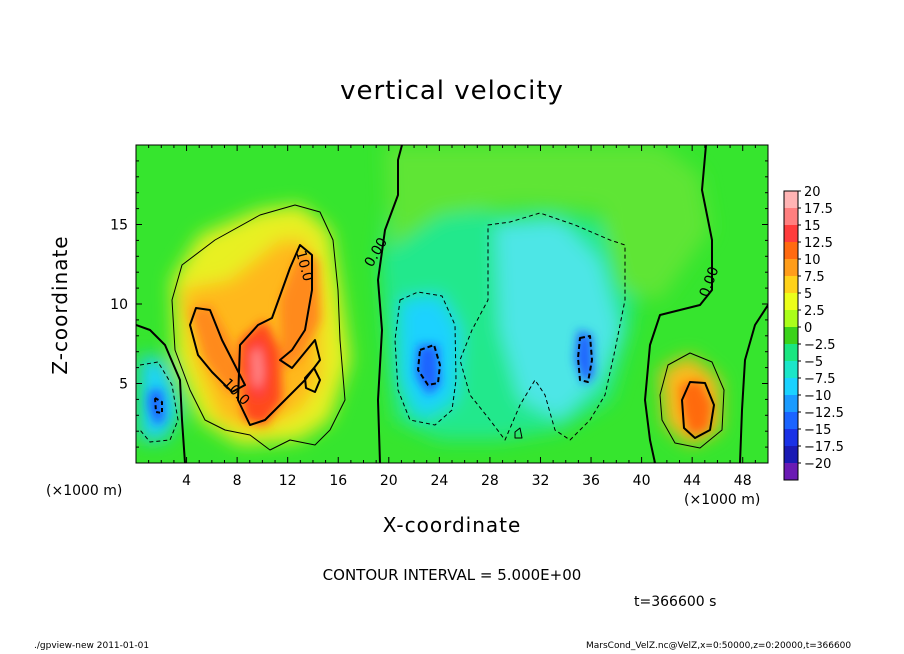  I want to click on x-unit-left: (×1000 m), so click(84, 491).